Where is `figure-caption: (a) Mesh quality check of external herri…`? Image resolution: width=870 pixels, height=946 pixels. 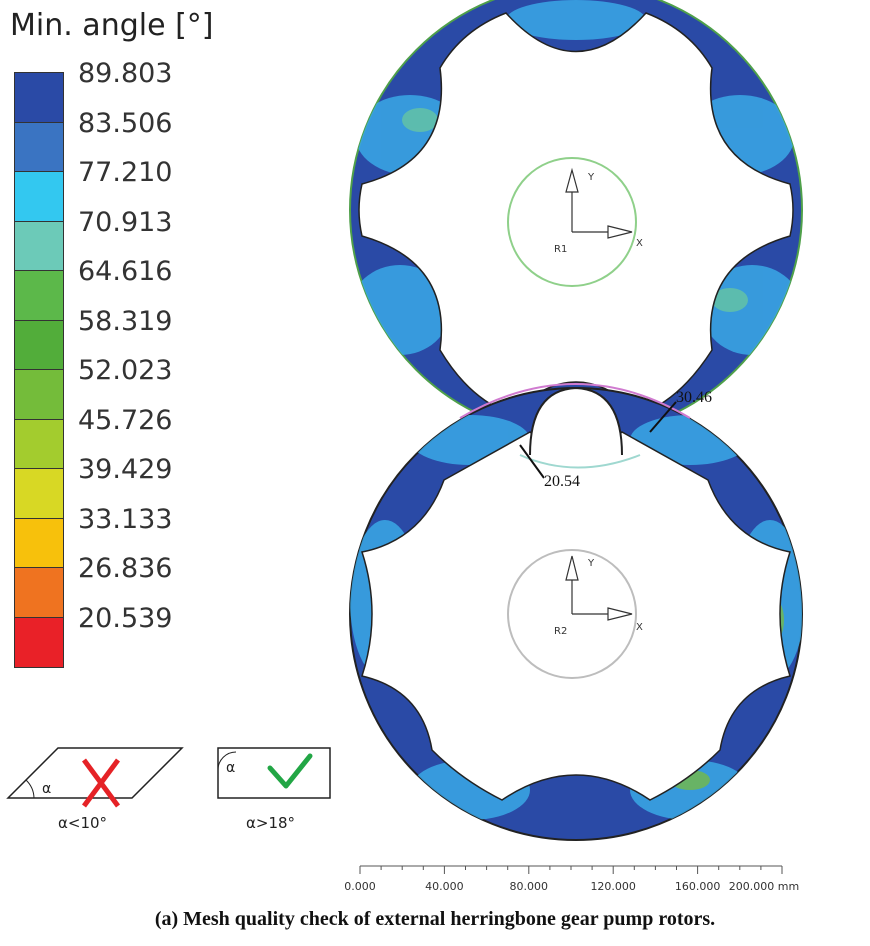
figure-caption: (a) Mesh quality check of external herri… is located at coordinates (435, 919).